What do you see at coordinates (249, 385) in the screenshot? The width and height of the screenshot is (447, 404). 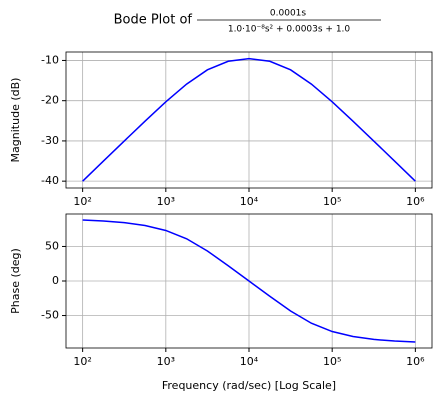 I see `x-axis-label: Frequency (rad/sec) [Log Scale]` at bounding box center [249, 385].